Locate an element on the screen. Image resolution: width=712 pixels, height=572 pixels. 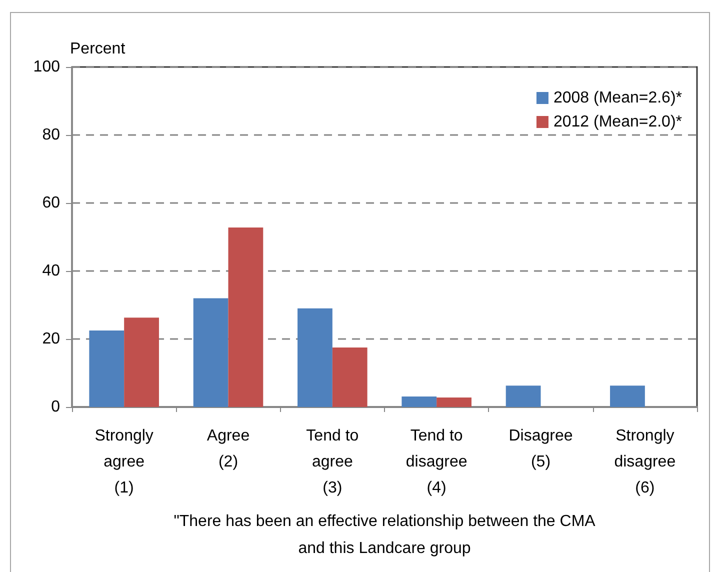
x-tick-label: Strongly agree (1) is located at coordinates (124, 462).